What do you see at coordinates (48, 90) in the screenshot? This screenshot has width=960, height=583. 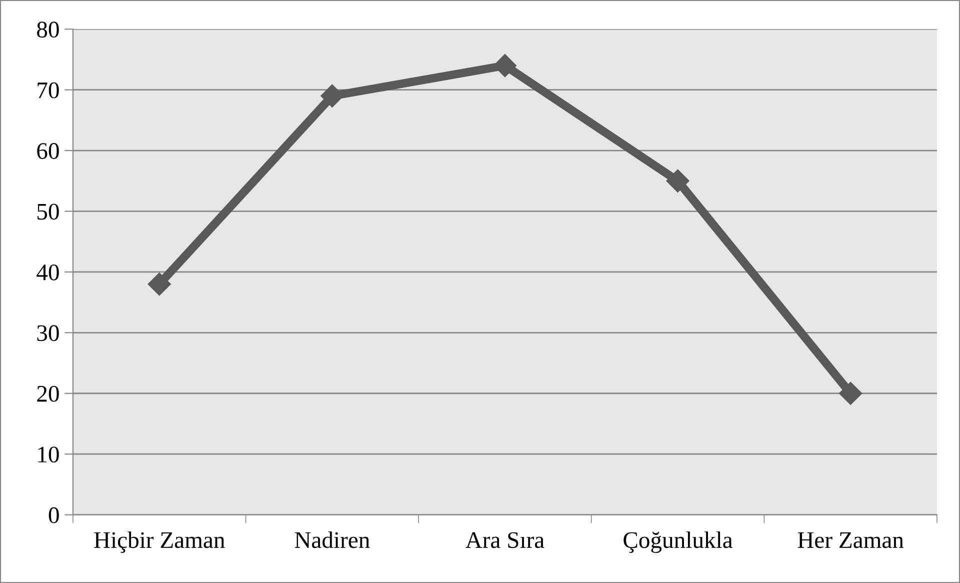 I see `y-tick-label: 70` at bounding box center [48, 90].